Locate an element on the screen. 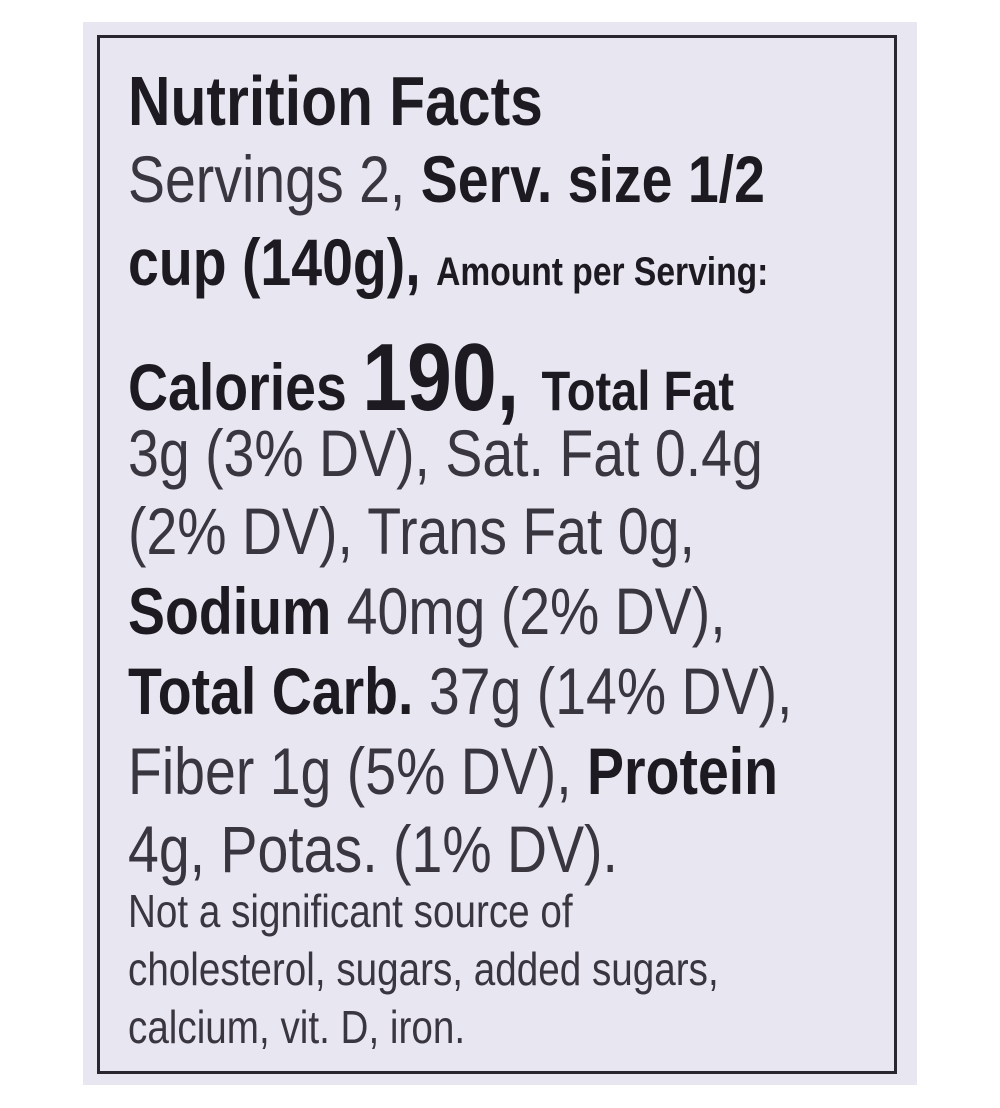  label-text-segment: 4g, Potas. (1% DV). is located at coordinates (373, 849).